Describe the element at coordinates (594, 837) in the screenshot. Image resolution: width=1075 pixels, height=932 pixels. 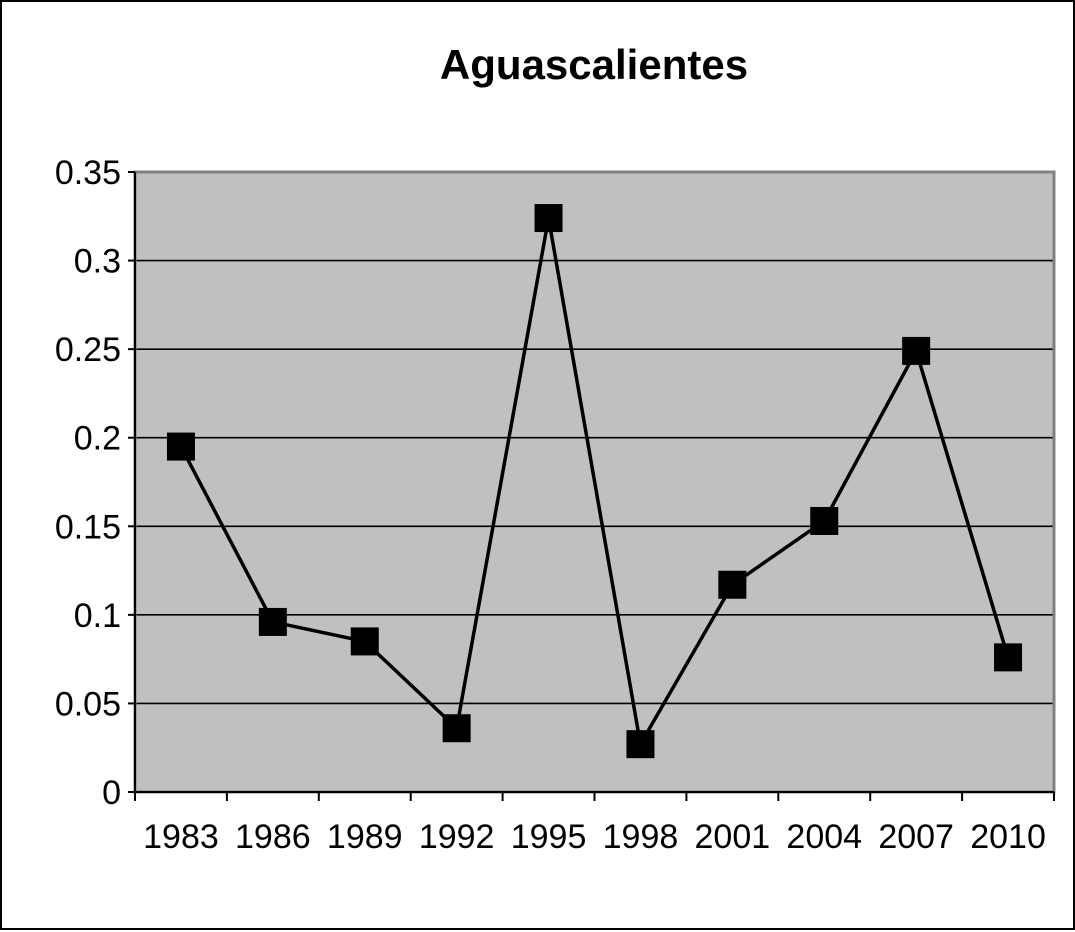
I see `x-tick-labels: 1983 1986 1989 1992 1995 1998 2001 2004 2007 2010` at that location.